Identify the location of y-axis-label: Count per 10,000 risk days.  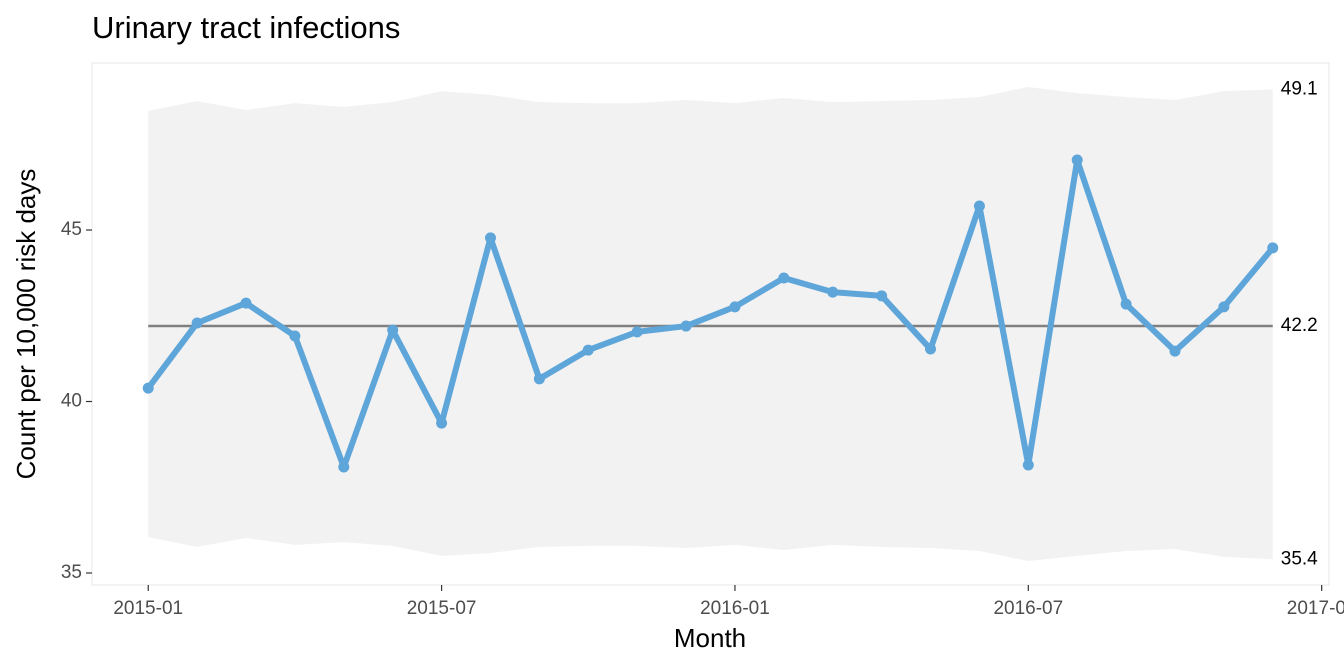
(26, 324).